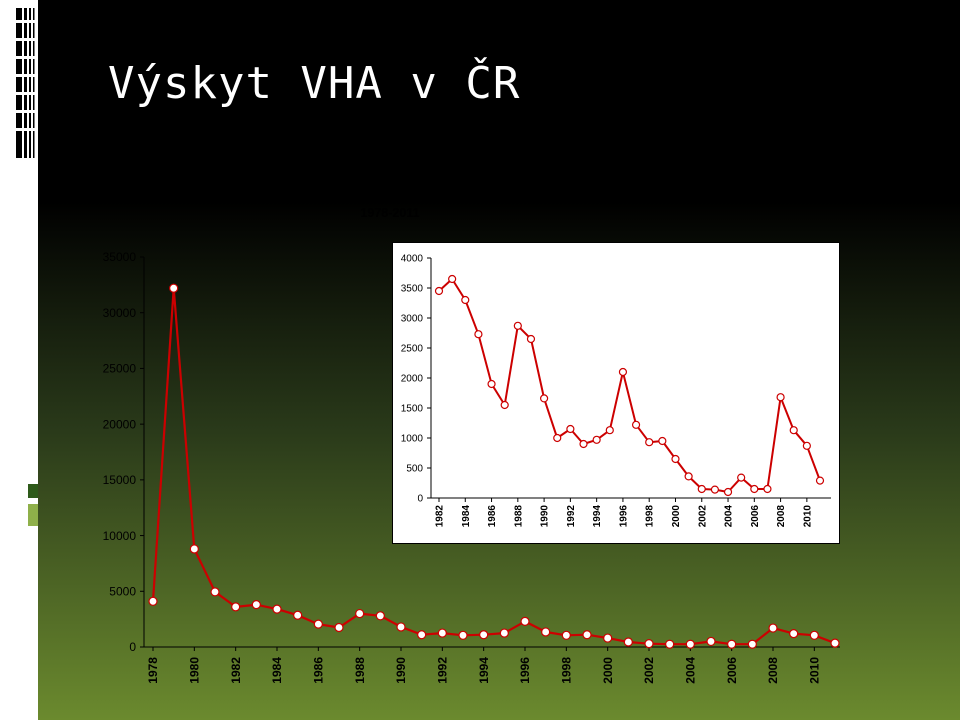 Image resolution: width=960 pixels, height=720 pixels. Describe the element at coordinates (629, 385) in the screenshot. I see `series-line` at that location.